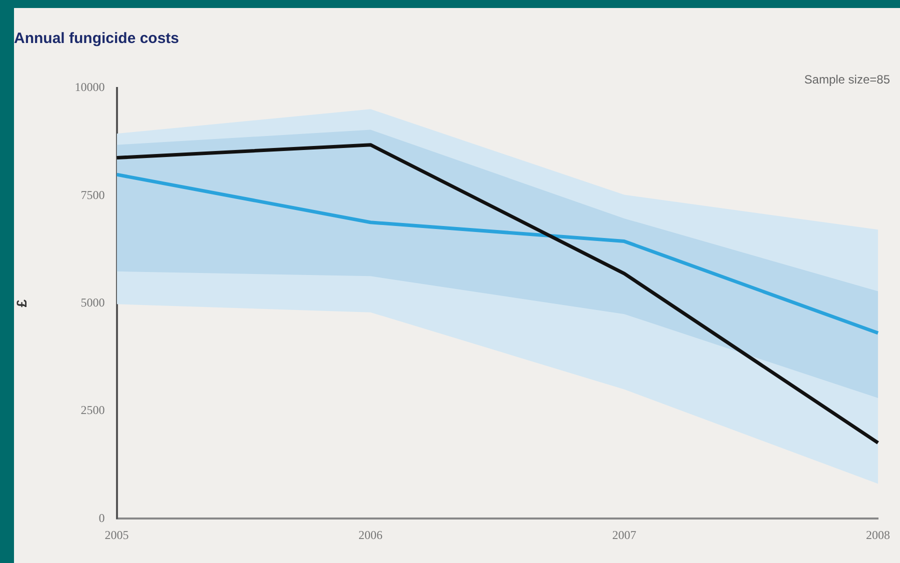  What do you see at coordinates (116, 535) in the screenshot?
I see `x-tick-label: 2005` at bounding box center [116, 535].